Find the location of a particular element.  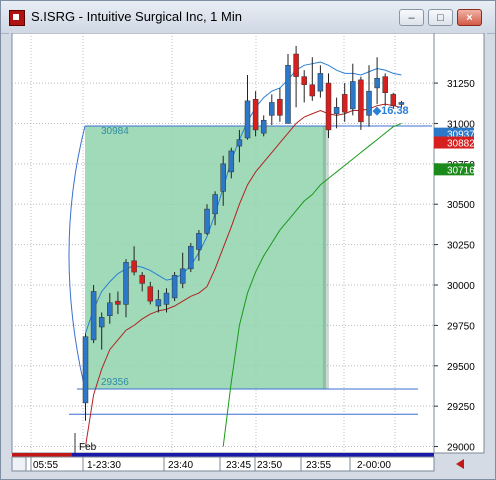

x-tick-label: 23:40 is located at coordinates (180, 465).